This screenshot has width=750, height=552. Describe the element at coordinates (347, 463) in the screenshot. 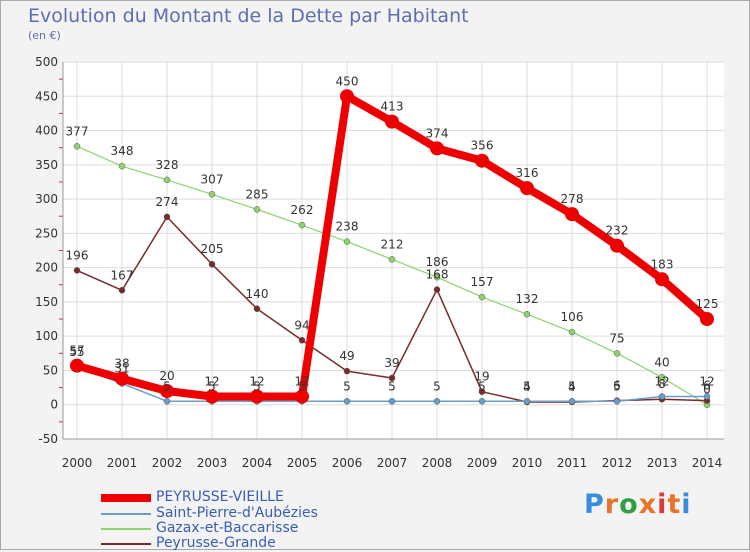

I see `x-tick-label: 2006` at that location.